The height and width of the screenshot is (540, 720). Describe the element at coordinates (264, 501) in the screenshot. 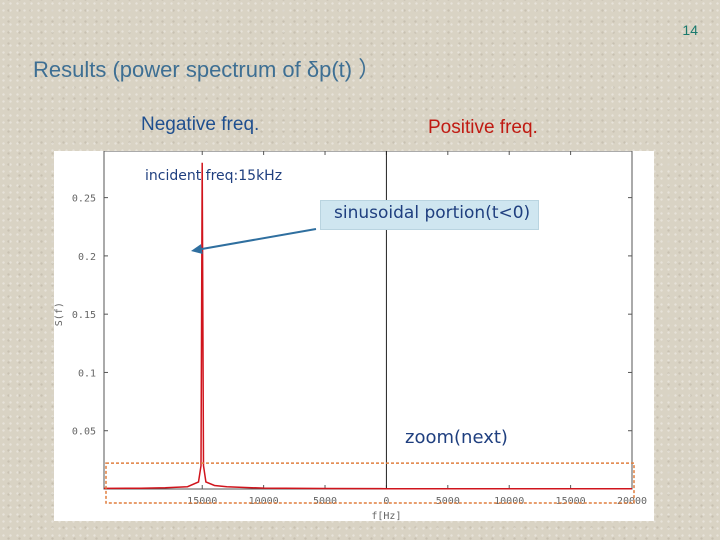

I see `x-tick-label-1: 10000` at that location.